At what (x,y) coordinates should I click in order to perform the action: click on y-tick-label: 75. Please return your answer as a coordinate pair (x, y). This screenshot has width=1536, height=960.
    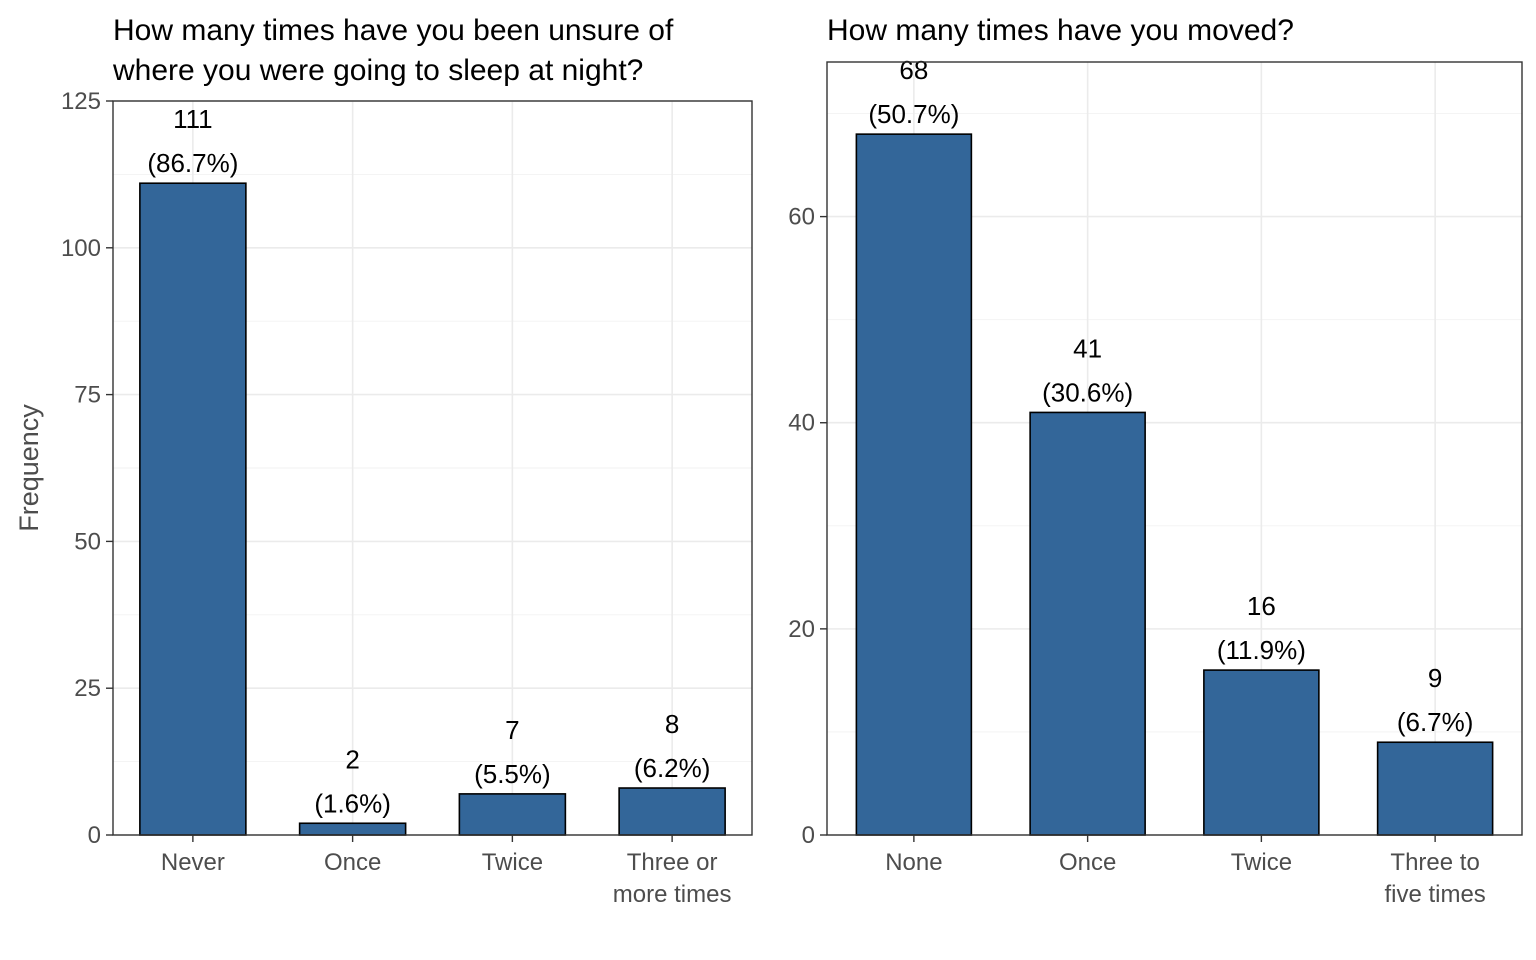
    Looking at the image, I should click on (87, 395).